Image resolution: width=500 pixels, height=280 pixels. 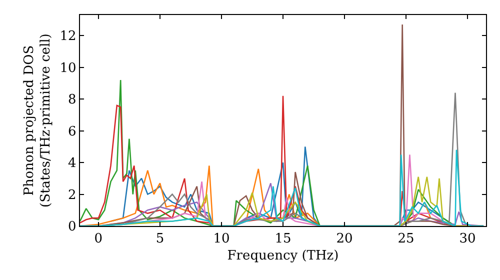 What do you see at coordinates (72, 100) in the screenshot?
I see `y-tick-label: 8` at bounding box center [72, 100].